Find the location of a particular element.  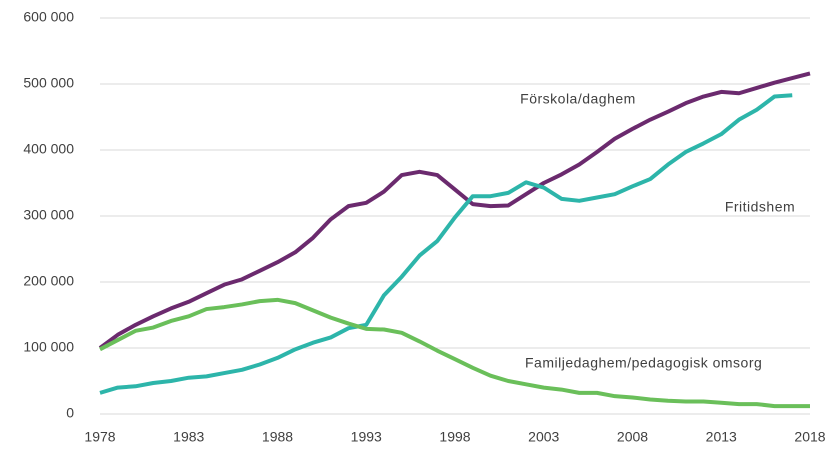

series-label: Förskola/daghem is located at coordinates (578, 99).